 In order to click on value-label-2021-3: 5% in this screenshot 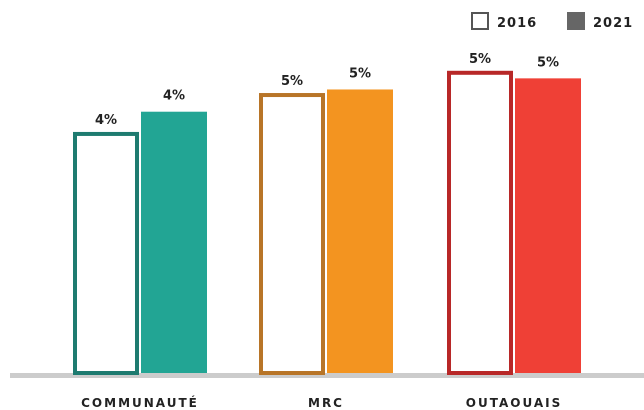, I will do `click(548, 62)`.